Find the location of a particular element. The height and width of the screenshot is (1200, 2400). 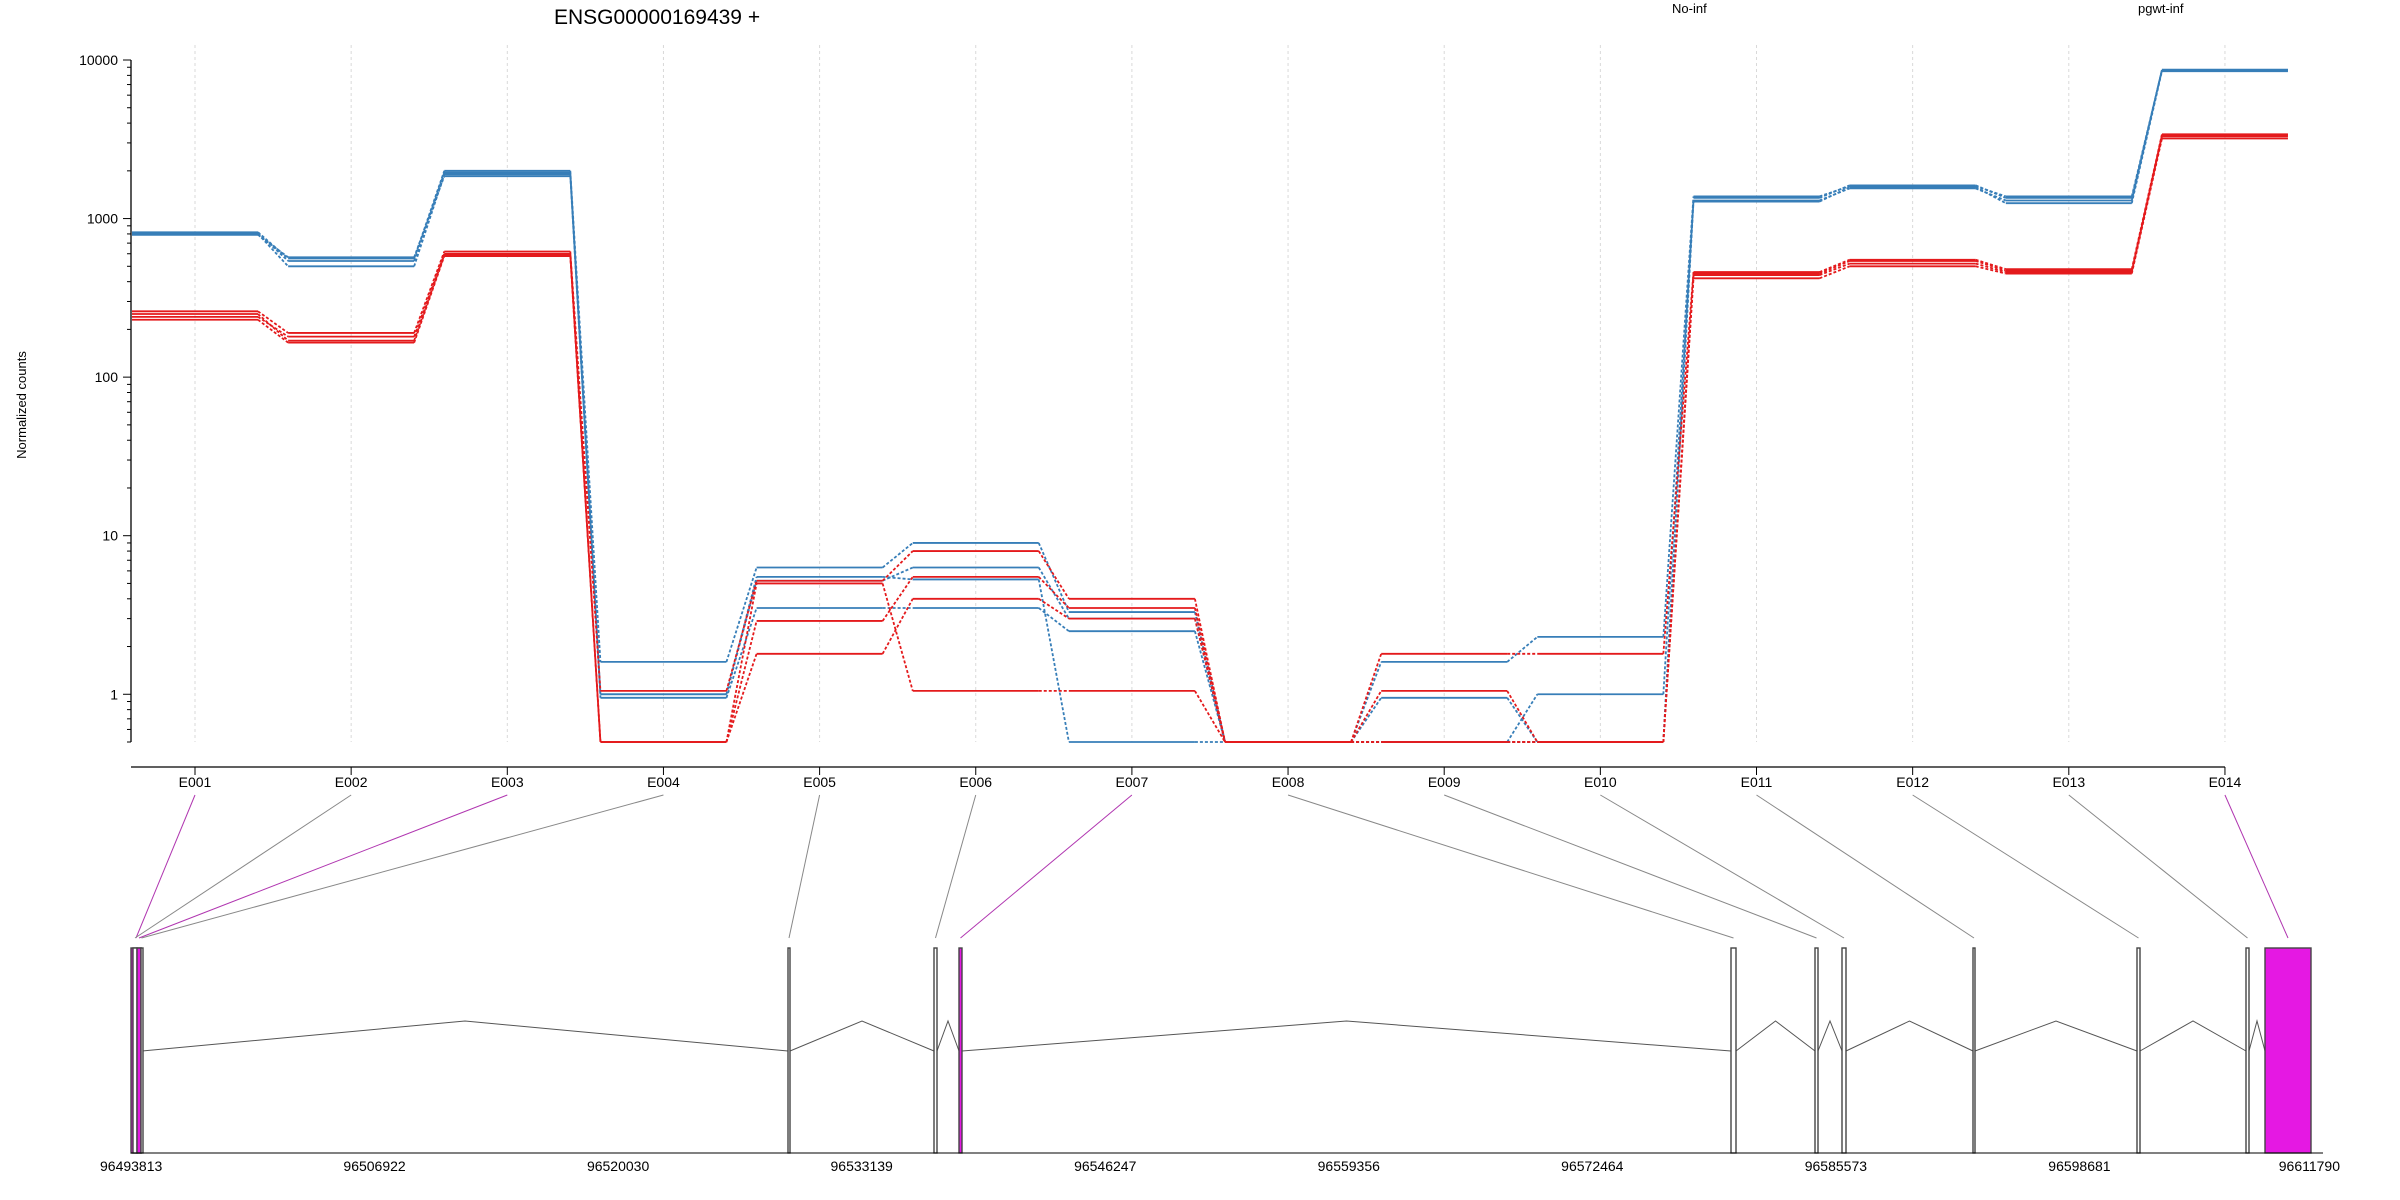

x-tick-label: E003 is located at coordinates (507, 782).